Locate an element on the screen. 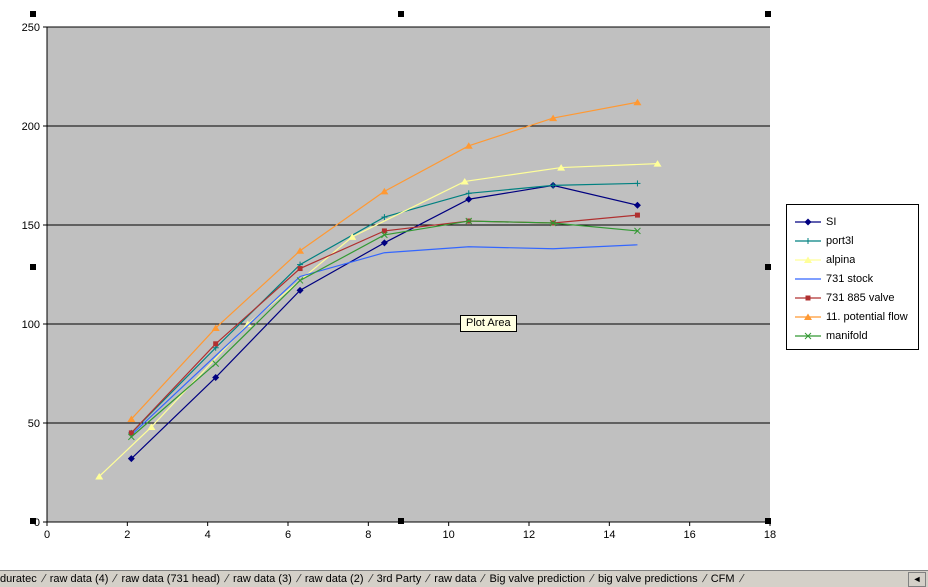  legend-item: 11. potential flow is located at coordinates (854, 316).